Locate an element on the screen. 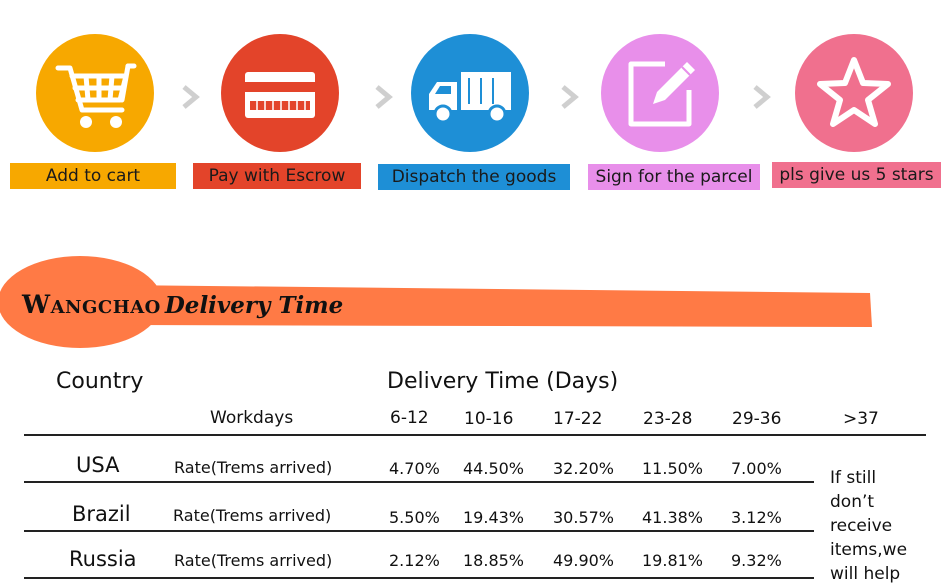  rate-value: 18.85% is located at coordinates (494, 560).